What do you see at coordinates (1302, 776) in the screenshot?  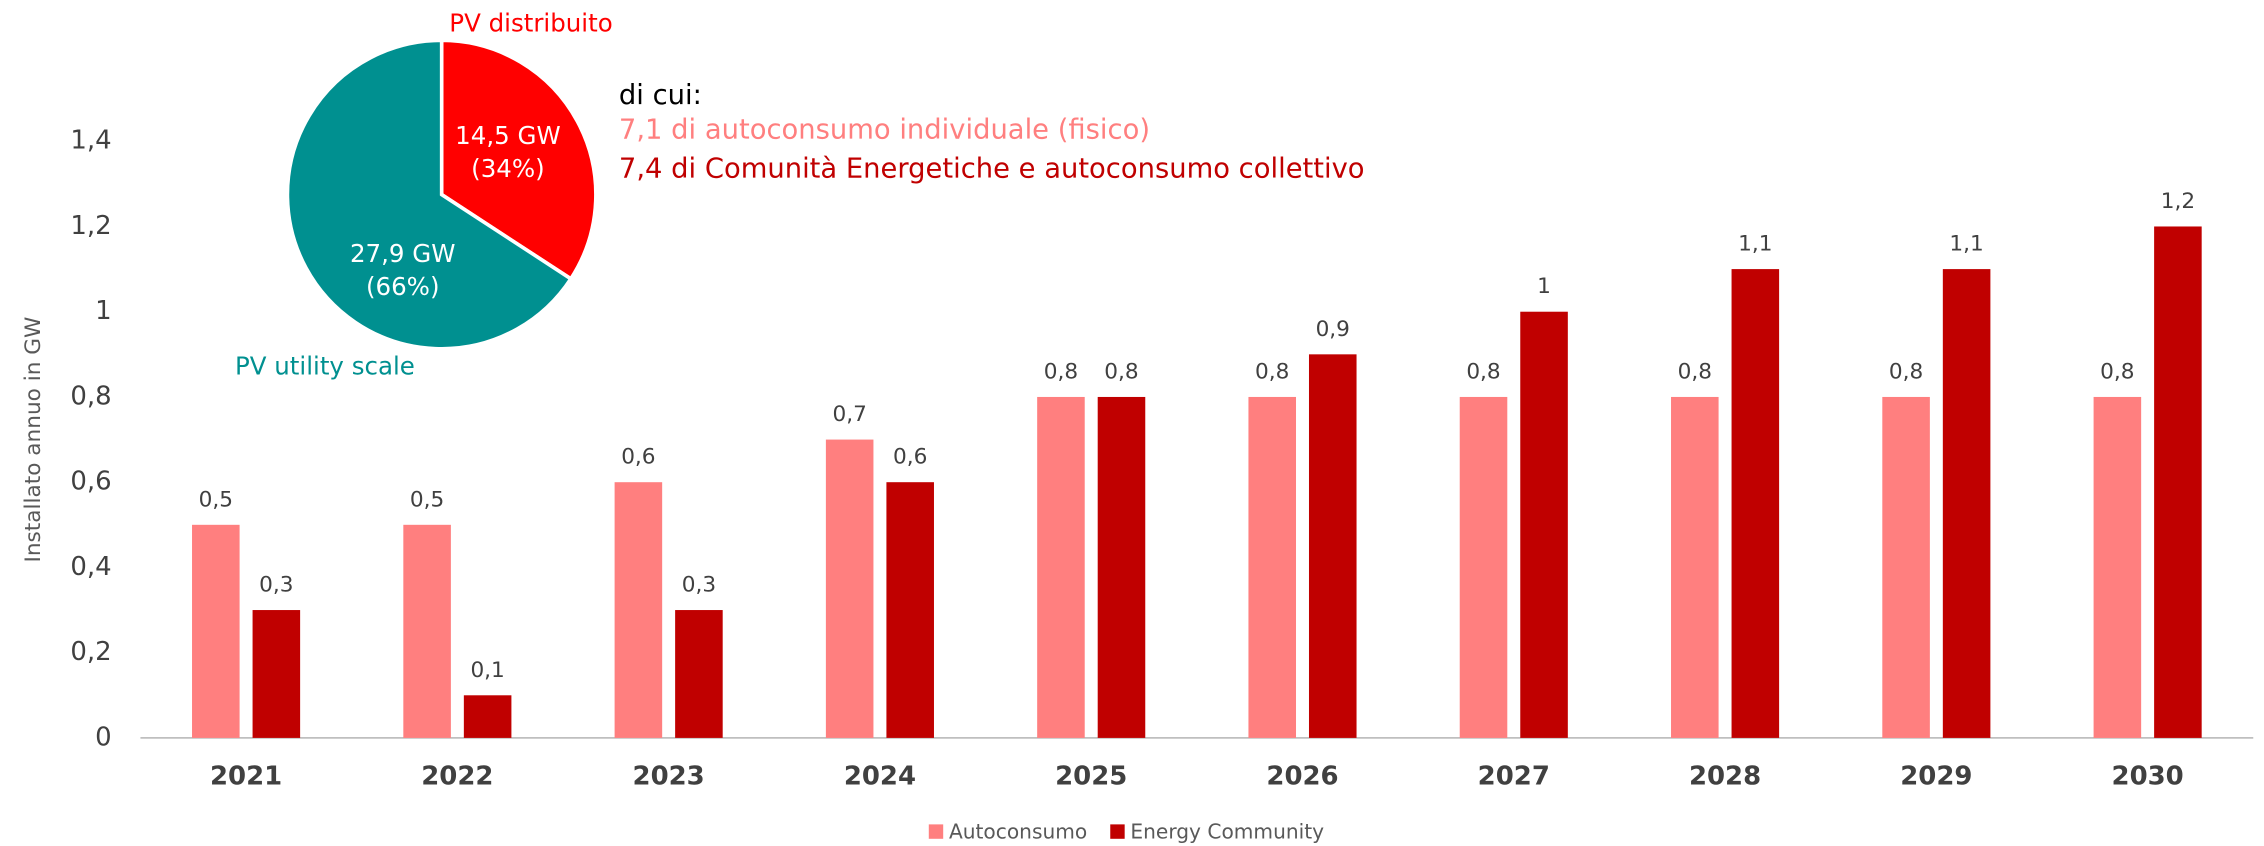 I see `x-tick-label: 2026` at bounding box center [1302, 776].